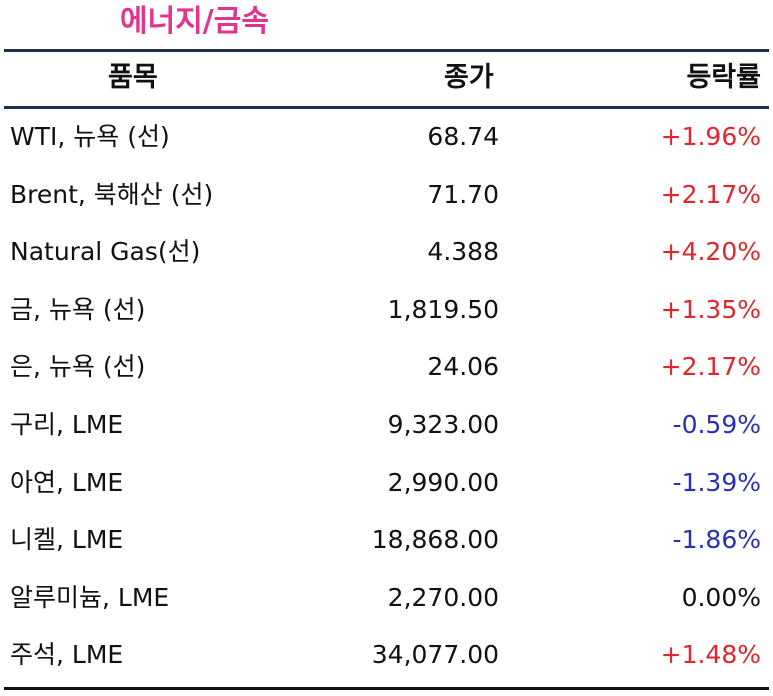  Describe the element at coordinates (67, 540) in the screenshot. I see `item-name: 니켈, LME` at that location.